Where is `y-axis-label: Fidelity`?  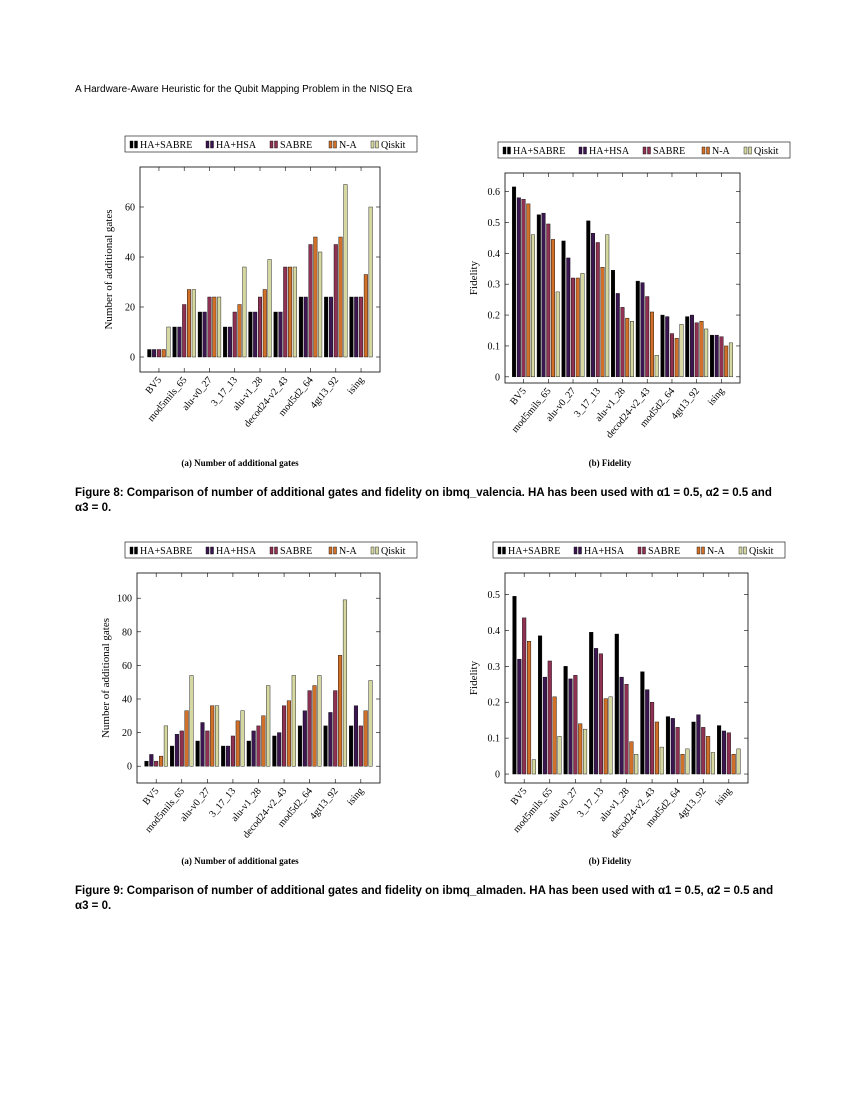 y-axis-label: Fidelity is located at coordinates (474, 677).